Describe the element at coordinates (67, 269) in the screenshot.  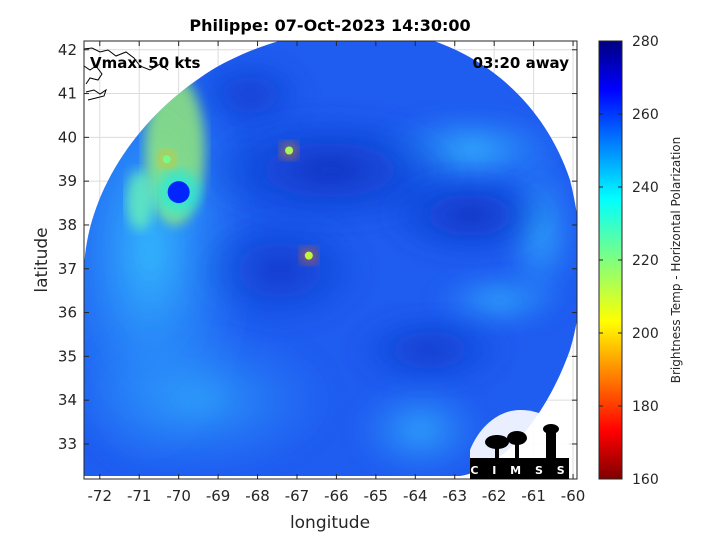
I see `y-tick-label: 37` at that location.